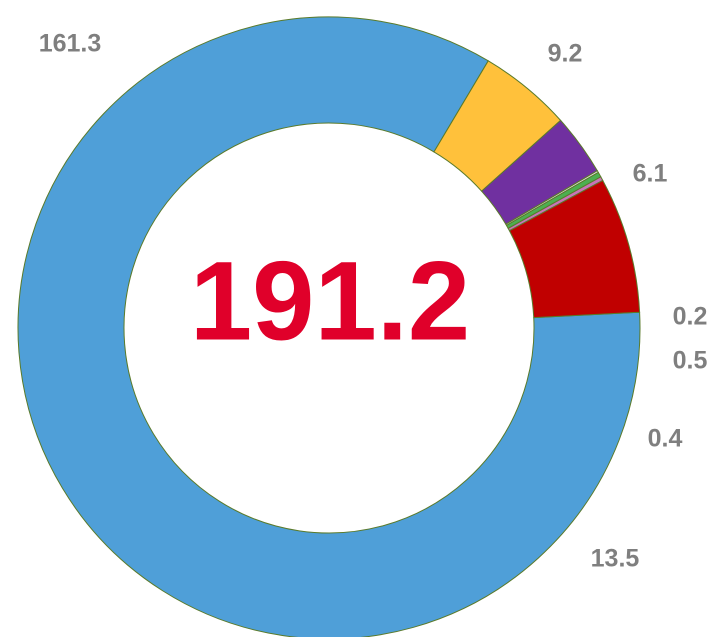 The width and height of the screenshot is (715, 642). I want to click on center-label: 191.2, so click(330, 301).